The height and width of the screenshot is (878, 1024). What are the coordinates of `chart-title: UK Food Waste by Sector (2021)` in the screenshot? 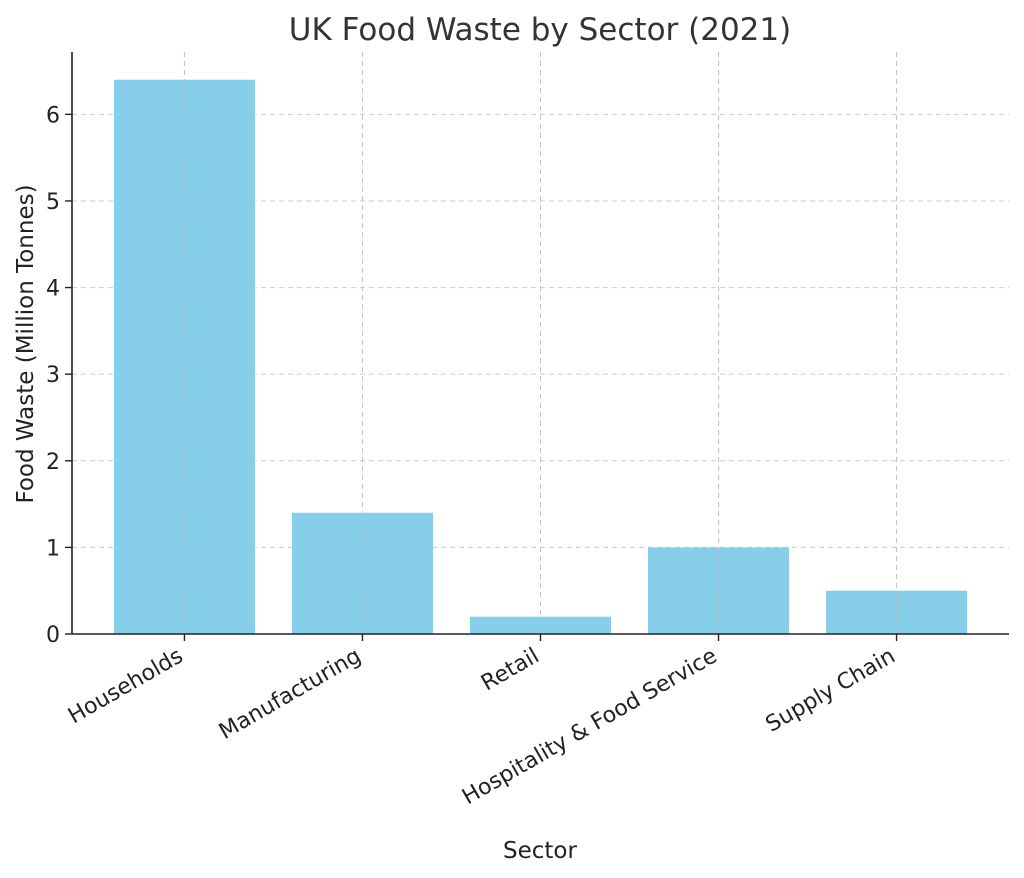 It's located at (540, 30).